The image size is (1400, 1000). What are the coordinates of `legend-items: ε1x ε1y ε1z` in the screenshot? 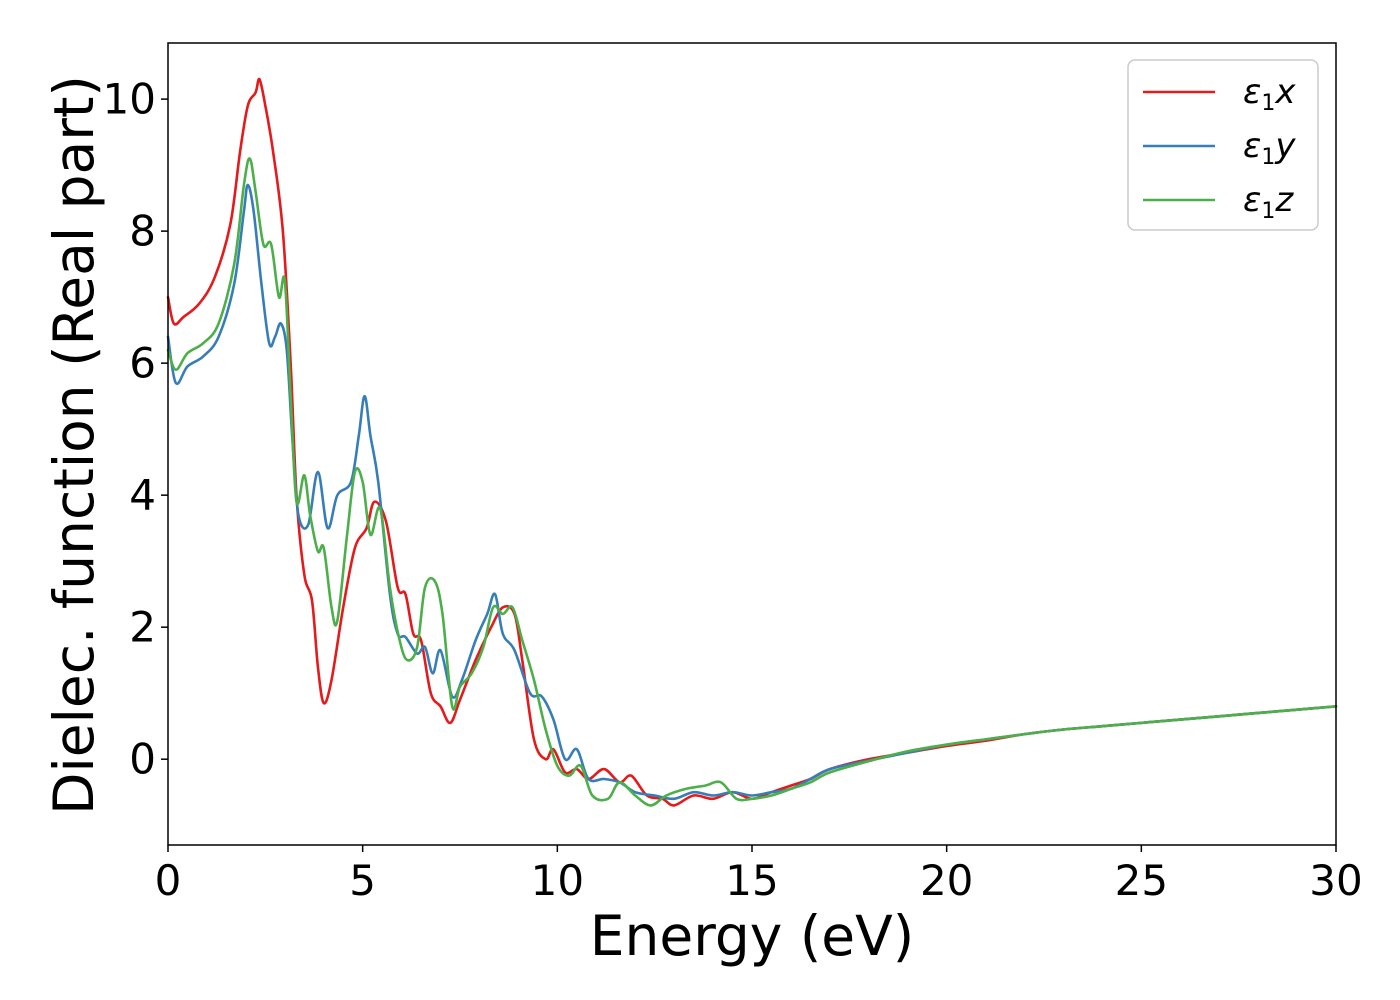 It's located at (1219, 148).